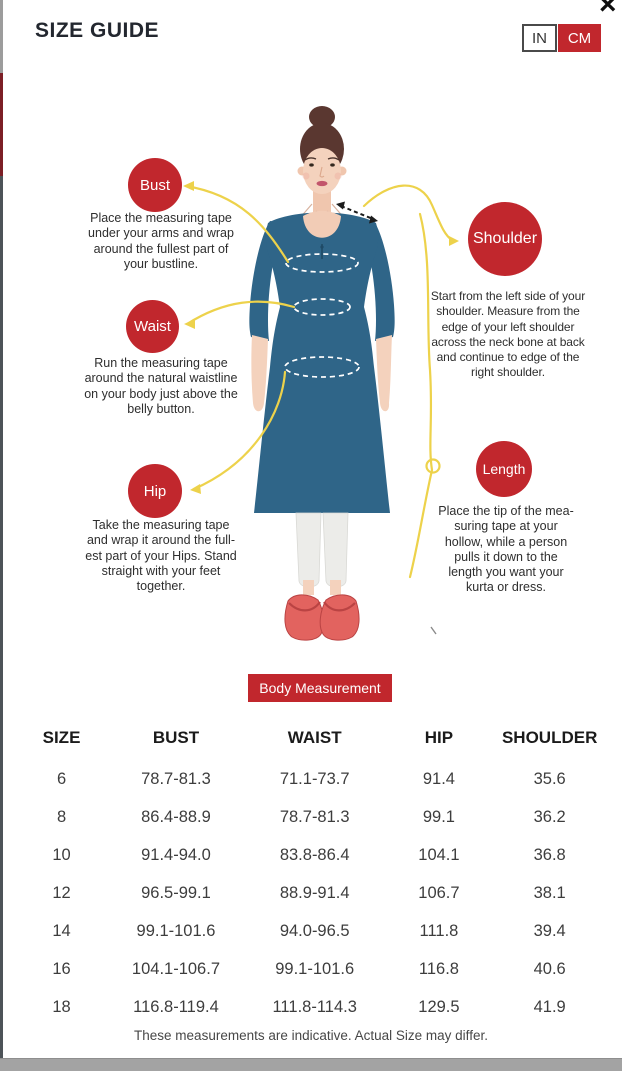 This screenshot has height=1071, width=622. What do you see at coordinates (539, 38) in the screenshot?
I see `unit-toggle-in: IN` at bounding box center [539, 38].